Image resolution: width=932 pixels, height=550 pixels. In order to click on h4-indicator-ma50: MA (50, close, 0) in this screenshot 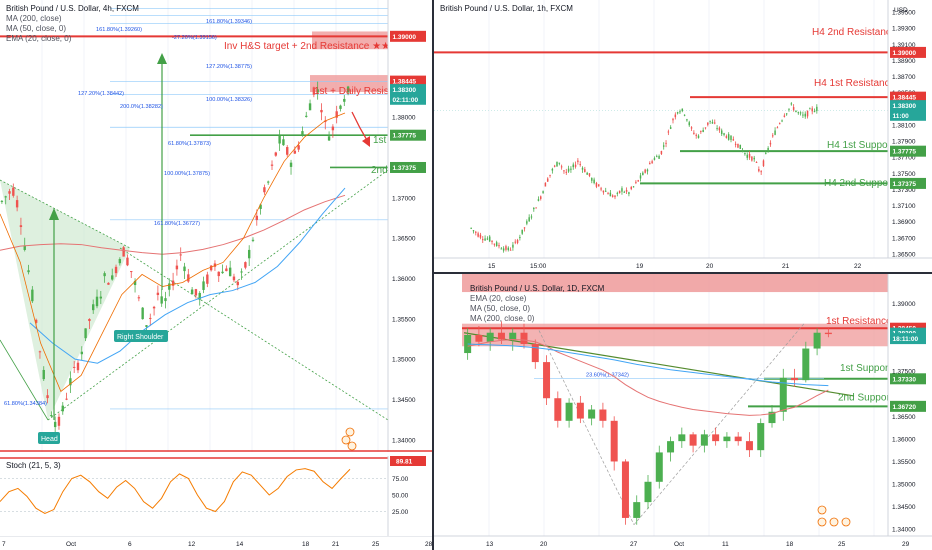, I will do `click(36, 28)`.